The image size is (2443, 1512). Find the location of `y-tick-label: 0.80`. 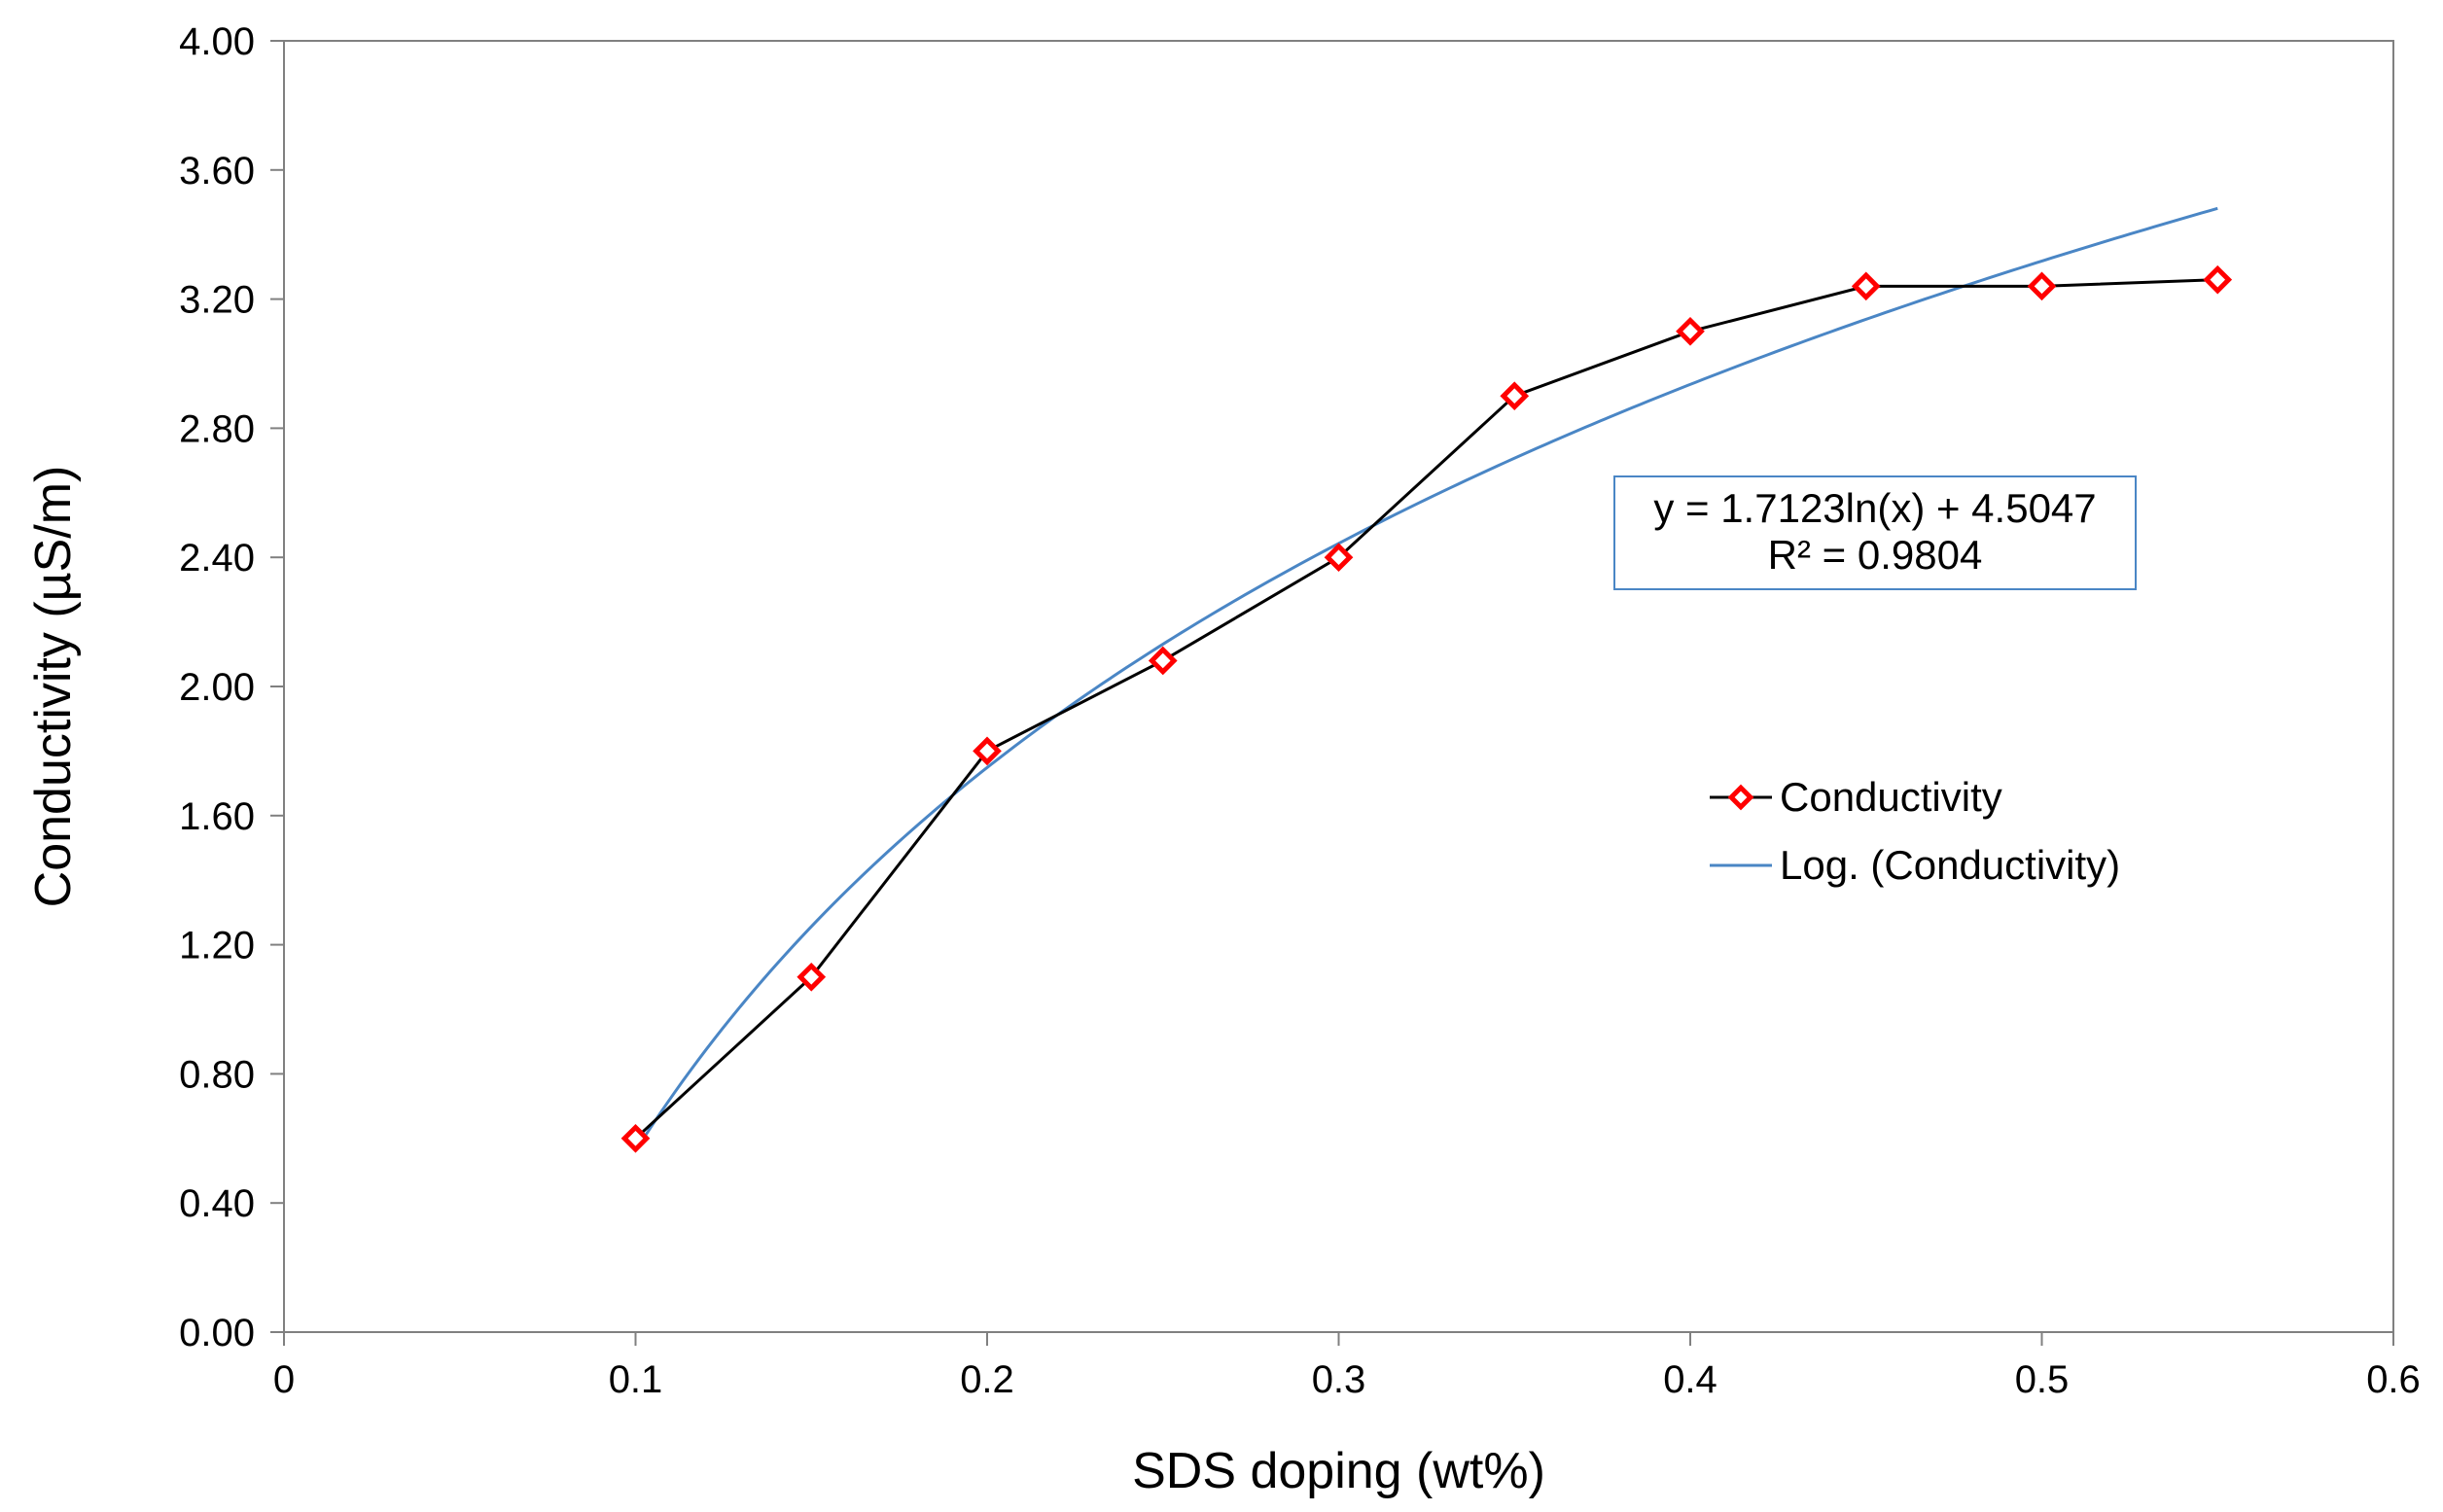

y-tick-label: 0.80 is located at coordinates (217, 1074).